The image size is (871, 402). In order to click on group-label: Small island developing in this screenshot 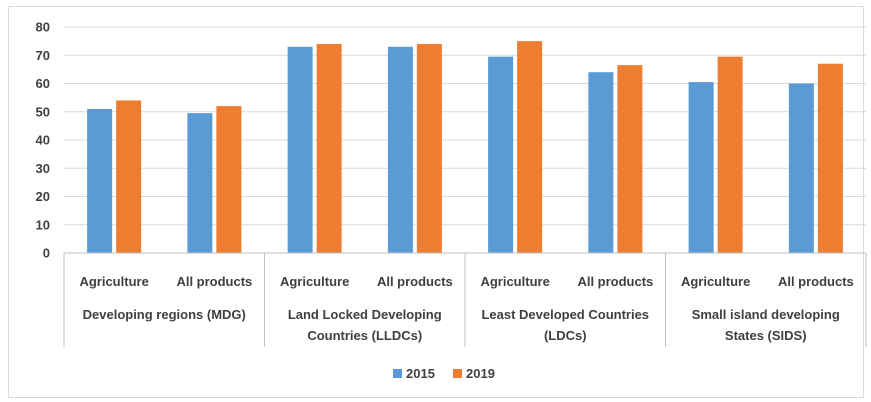, I will do `click(766, 314)`.